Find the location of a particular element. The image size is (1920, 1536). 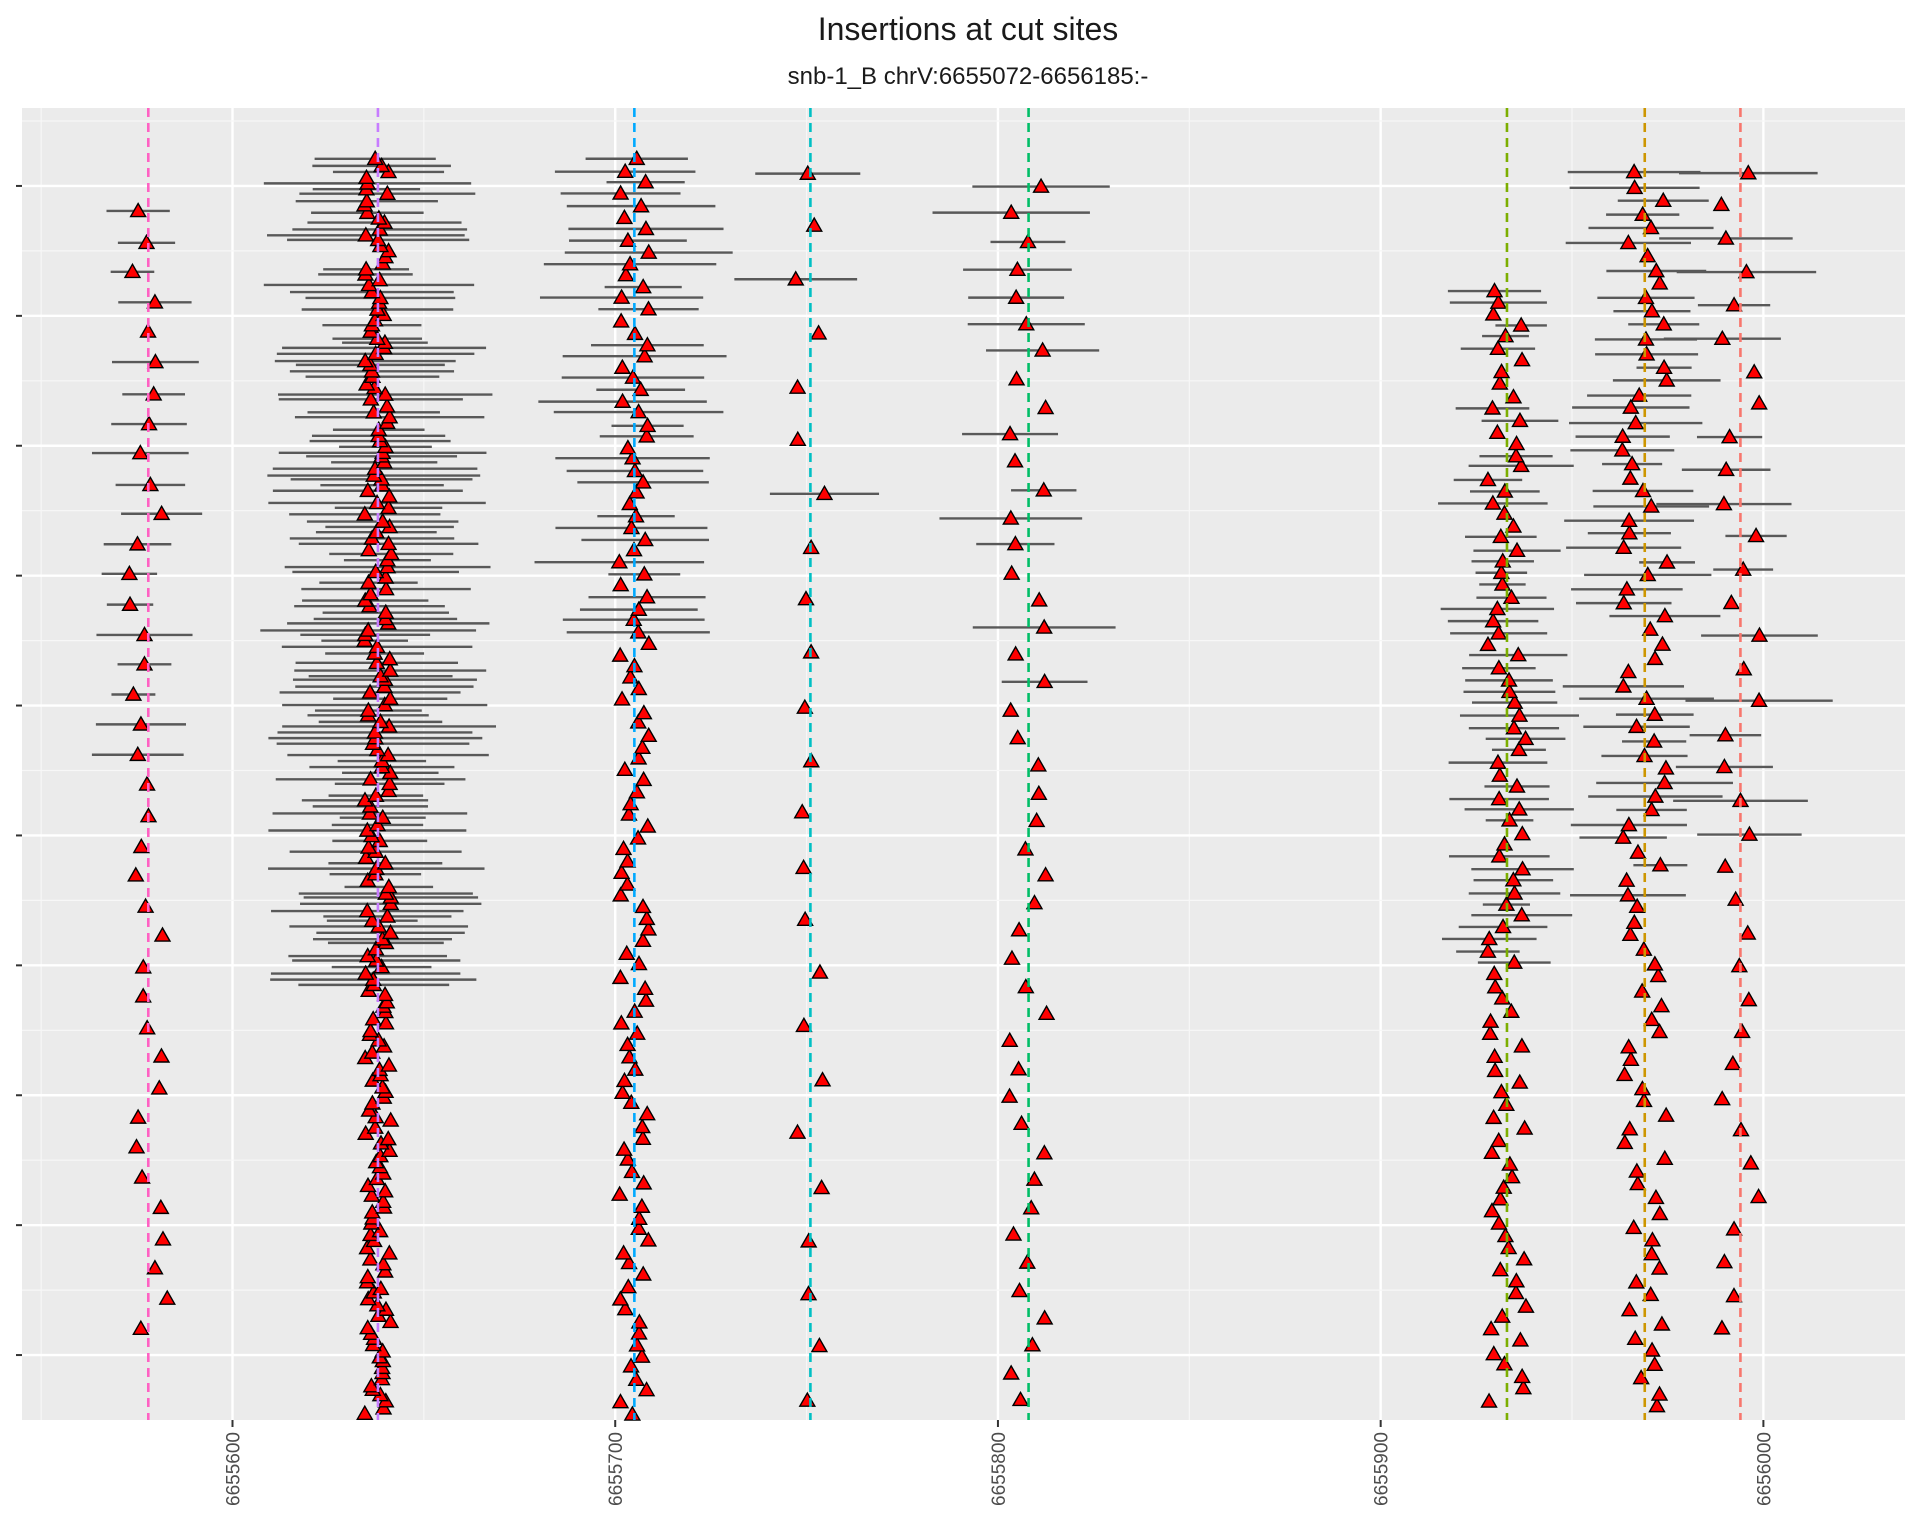

x-tick-label: 6656000 is located at coordinates (1764, 1469).